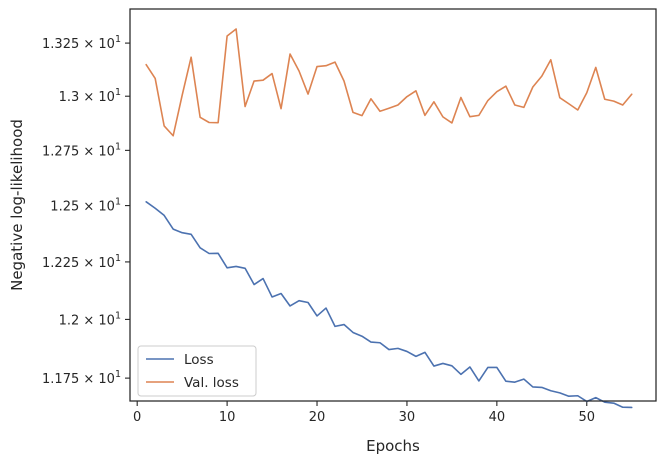 Image resolution: width=667 pixels, height=463 pixels. Describe the element at coordinates (211, 383) in the screenshot. I see `legend-label: Val. loss` at that location.